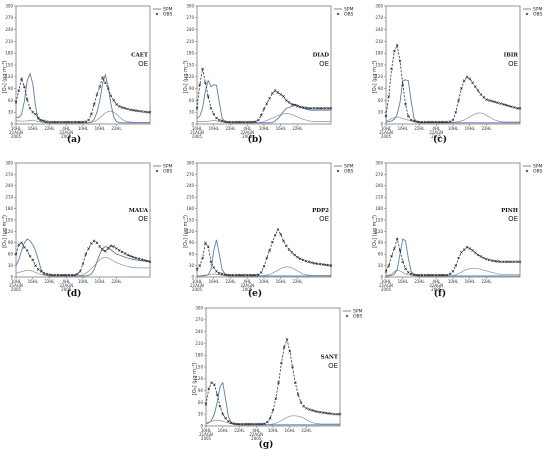 This screenshot has width=550, height=463. What do you see at coordinates (83, 220) in the screenshot?
I see `plot-area` at bounding box center [83, 220].